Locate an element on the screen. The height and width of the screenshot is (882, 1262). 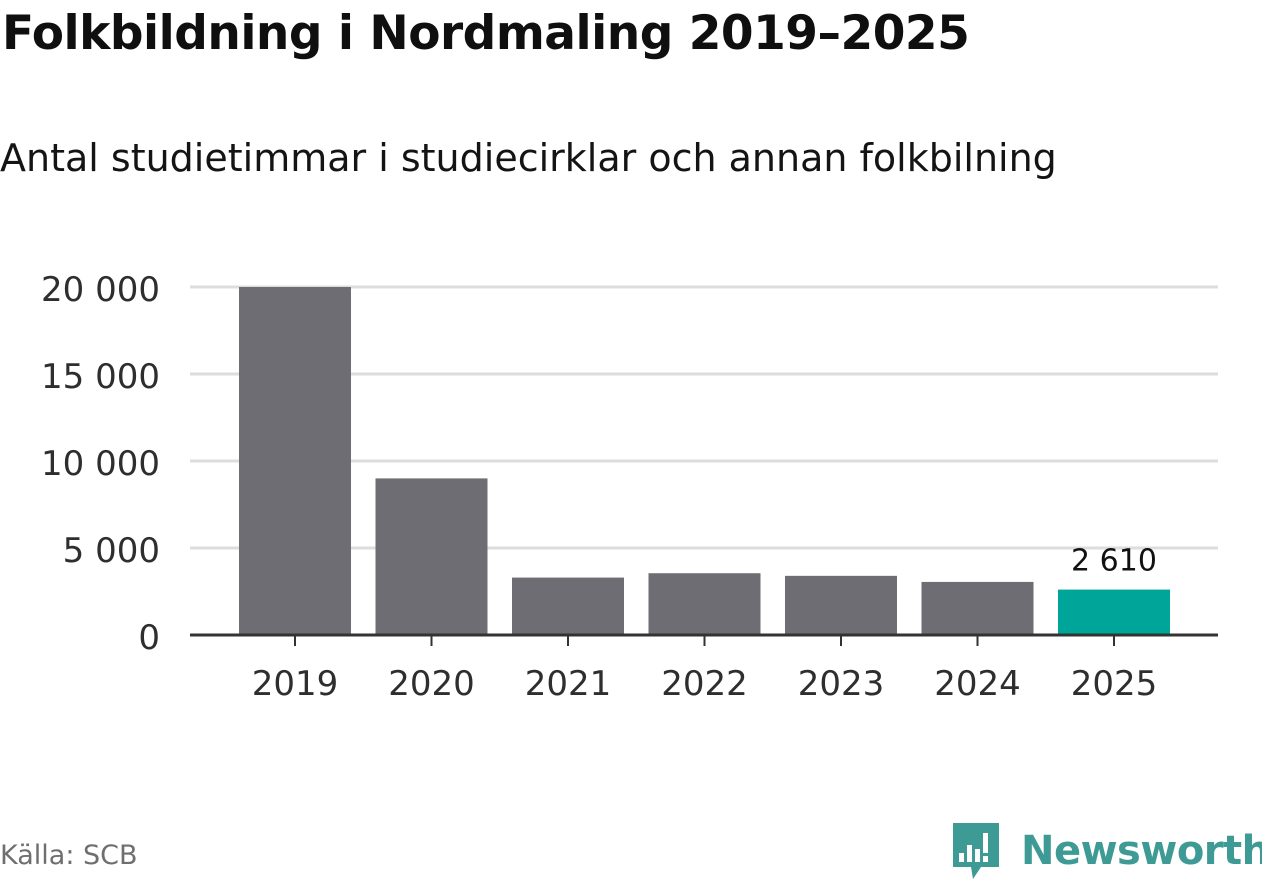
brand-logo: Newsworthy is located at coordinates (1106, 851).